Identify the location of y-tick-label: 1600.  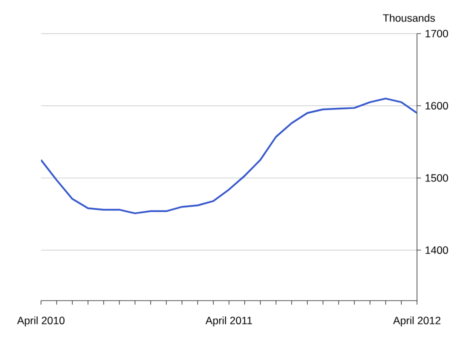
(437, 106).